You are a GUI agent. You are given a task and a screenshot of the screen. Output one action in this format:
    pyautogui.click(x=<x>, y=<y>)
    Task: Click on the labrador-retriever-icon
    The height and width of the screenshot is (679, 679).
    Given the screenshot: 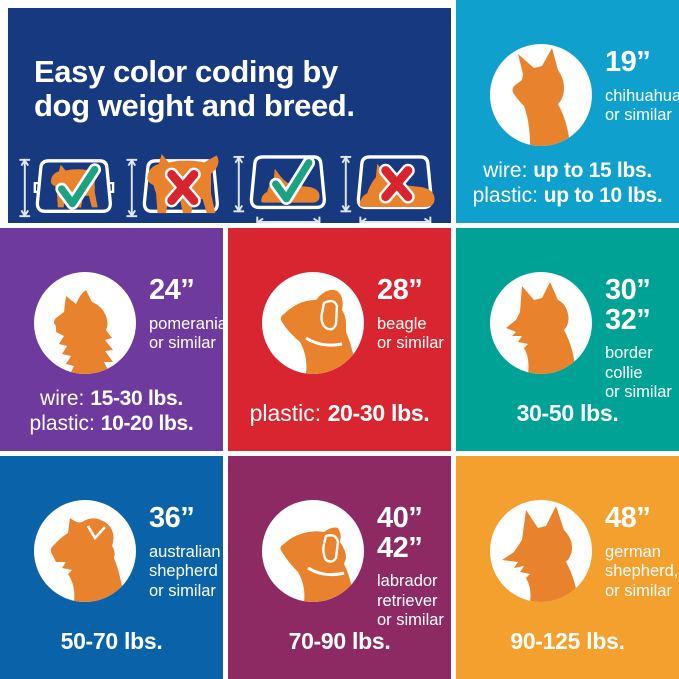 What is the action you would take?
    pyautogui.click(x=317, y=564)
    